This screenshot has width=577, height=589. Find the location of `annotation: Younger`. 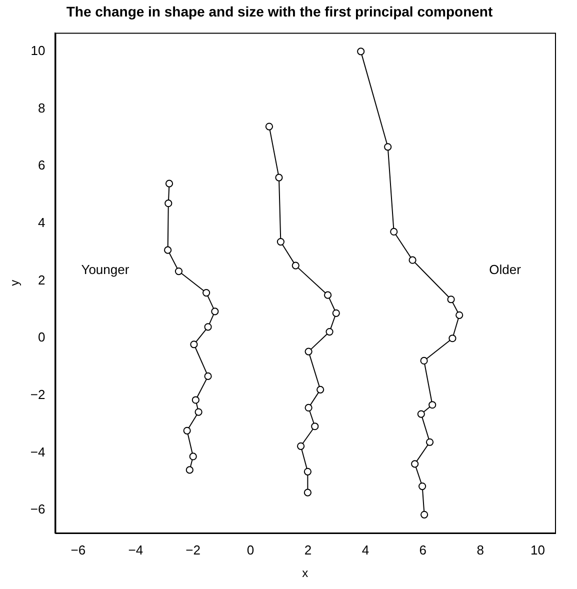

annotation: Younger is located at coordinates (105, 269).